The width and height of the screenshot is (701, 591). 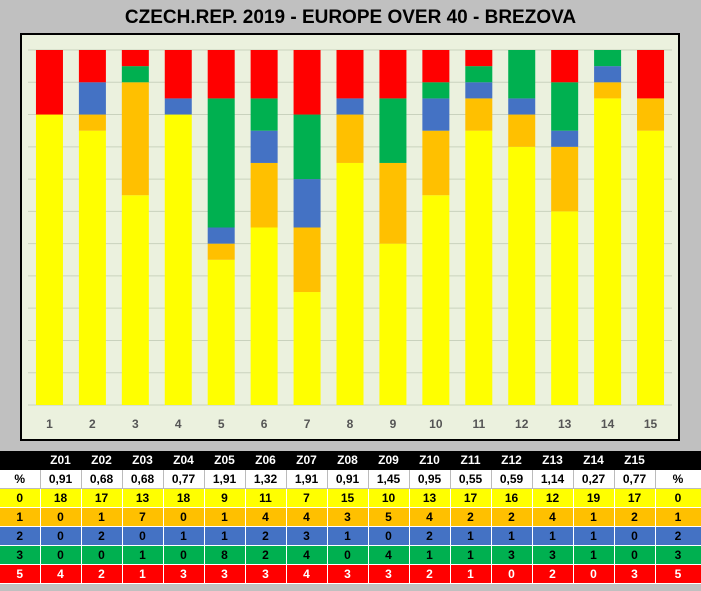 I want to click on table-cell: 8, so click(x=225, y=555).